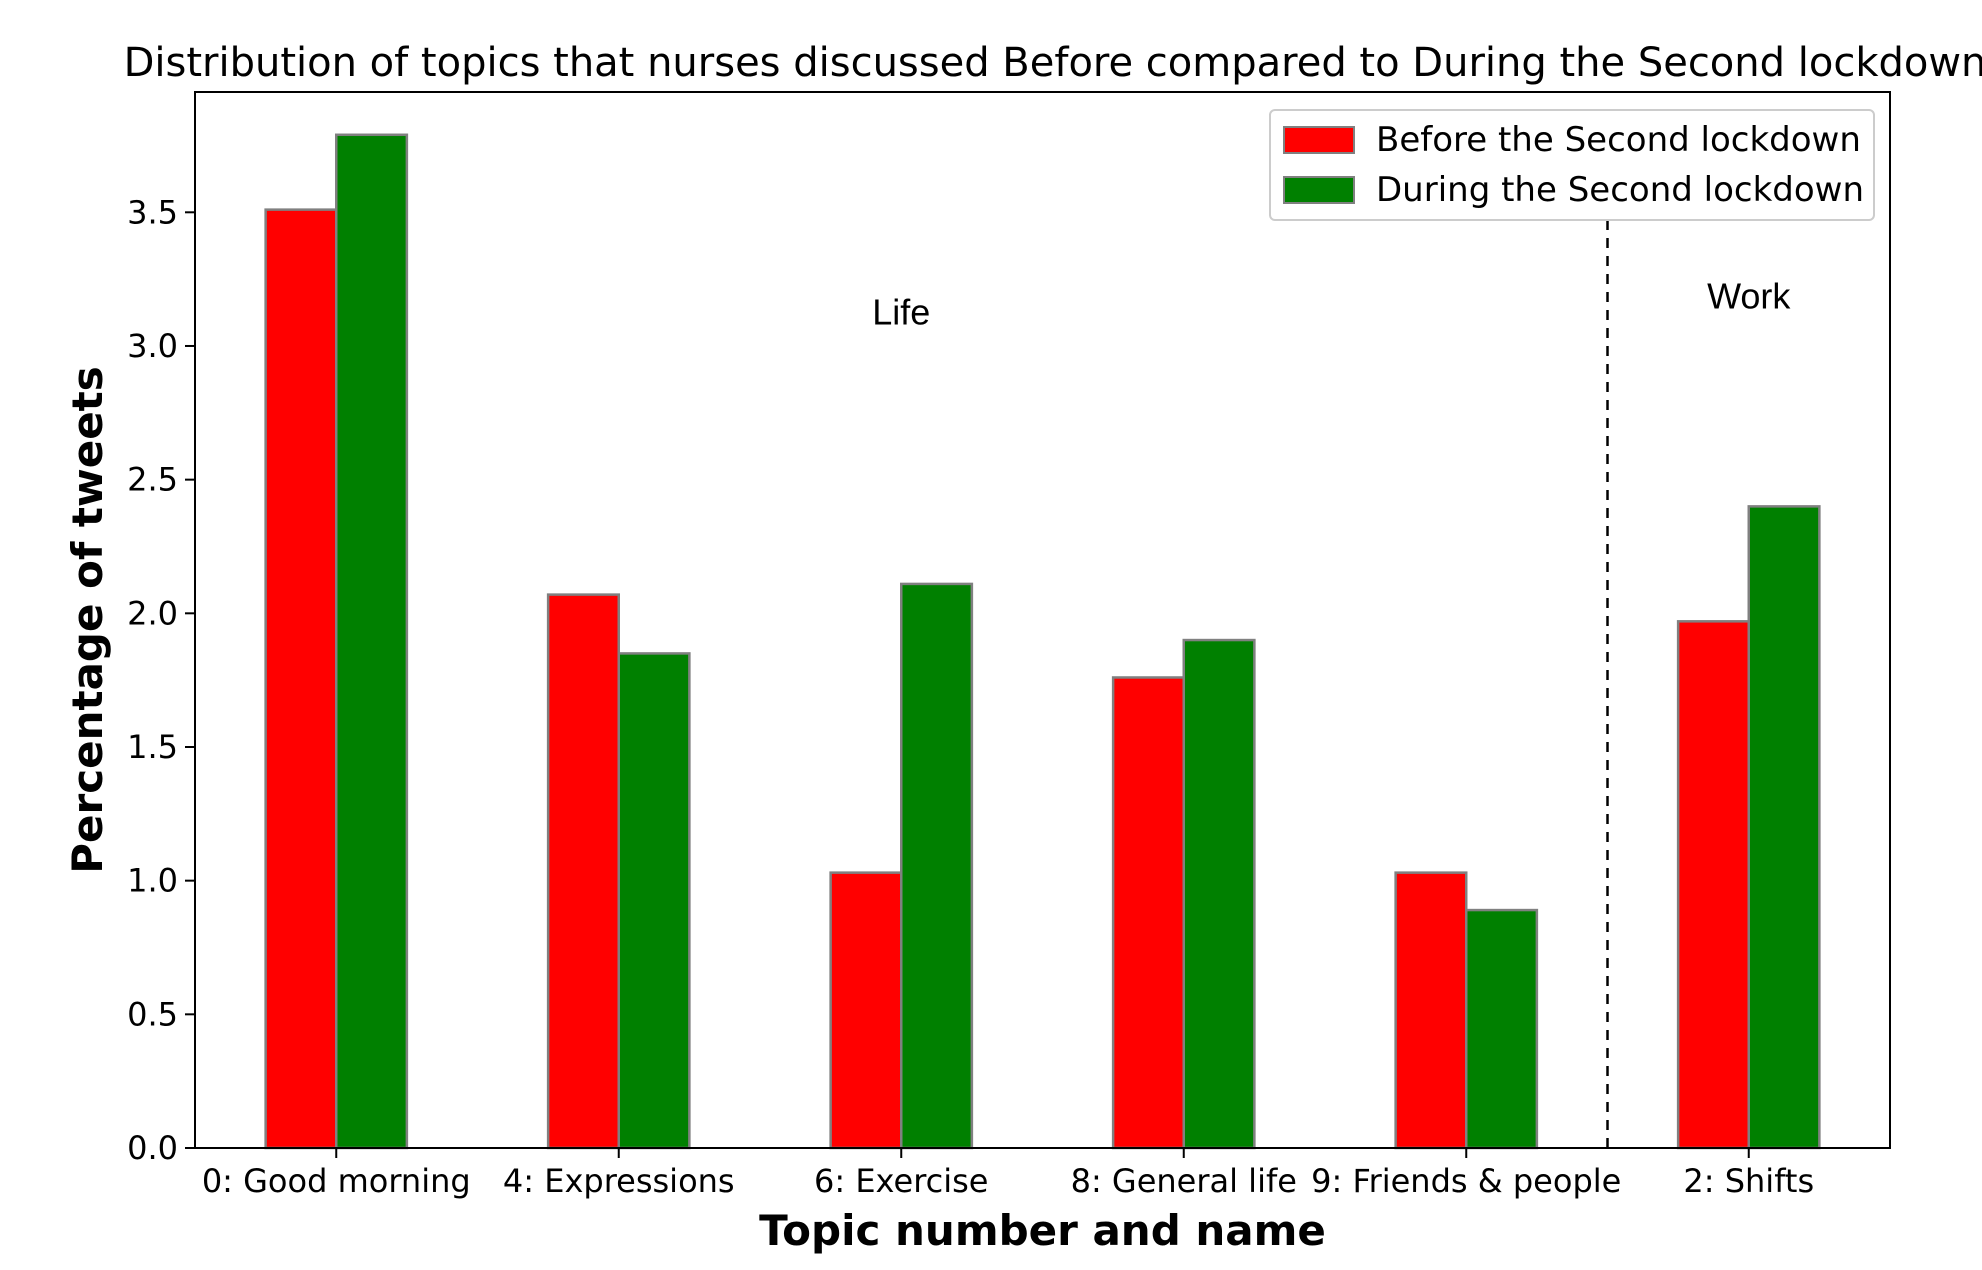  Describe the element at coordinates (152, 212) in the screenshot. I see `y-tick-label-7: 3.5` at that location.